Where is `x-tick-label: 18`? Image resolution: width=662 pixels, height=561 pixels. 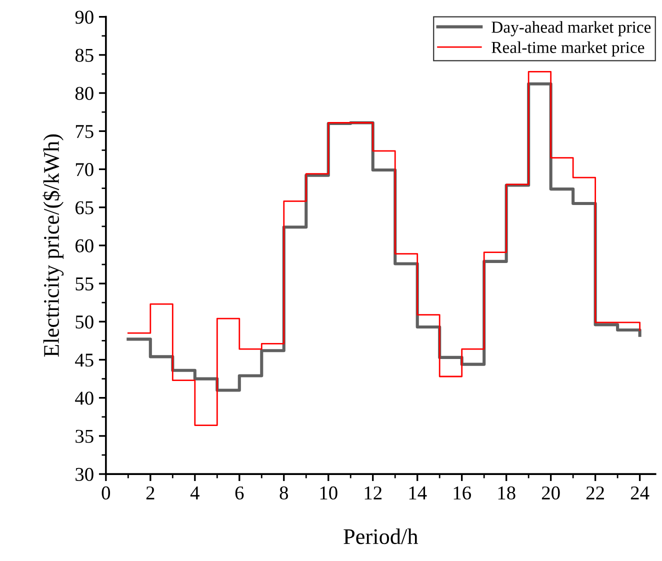 x-tick-label: 18 is located at coordinates (507, 493).